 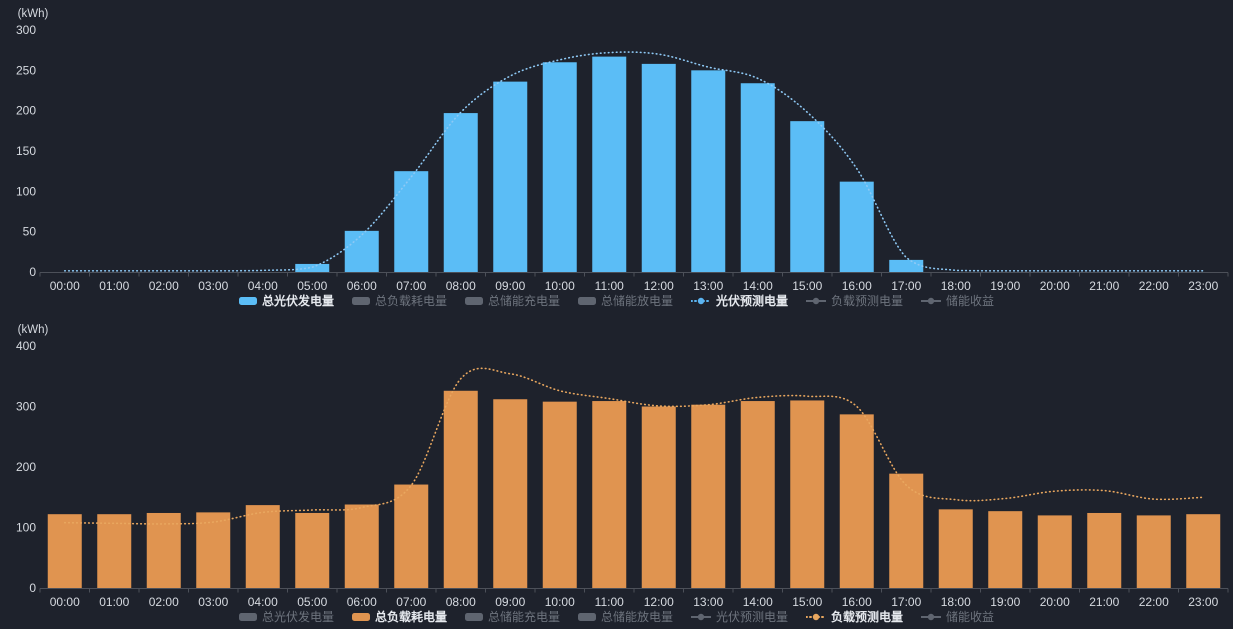 What do you see at coordinates (30, 232) in the screenshot?
I see `pv-y-axis-label: 50` at bounding box center [30, 232].